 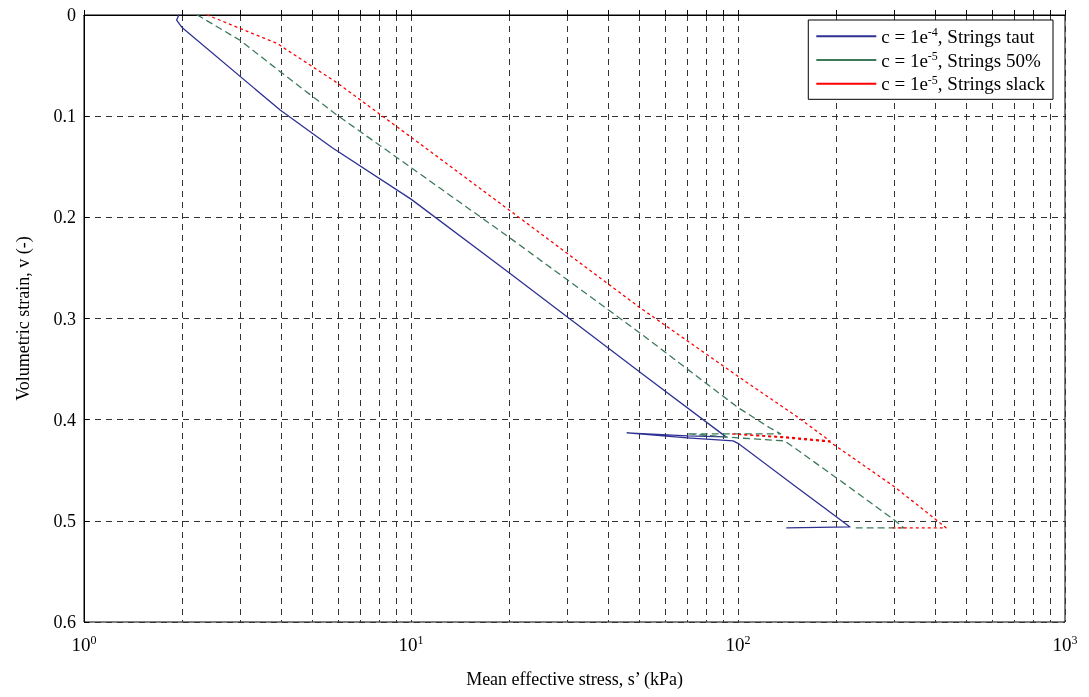 What do you see at coordinates (574, 679) in the screenshot?
I see `x-axis-title: Mean effective stress, s’ (kPa)` at bounding box center [574, 679].